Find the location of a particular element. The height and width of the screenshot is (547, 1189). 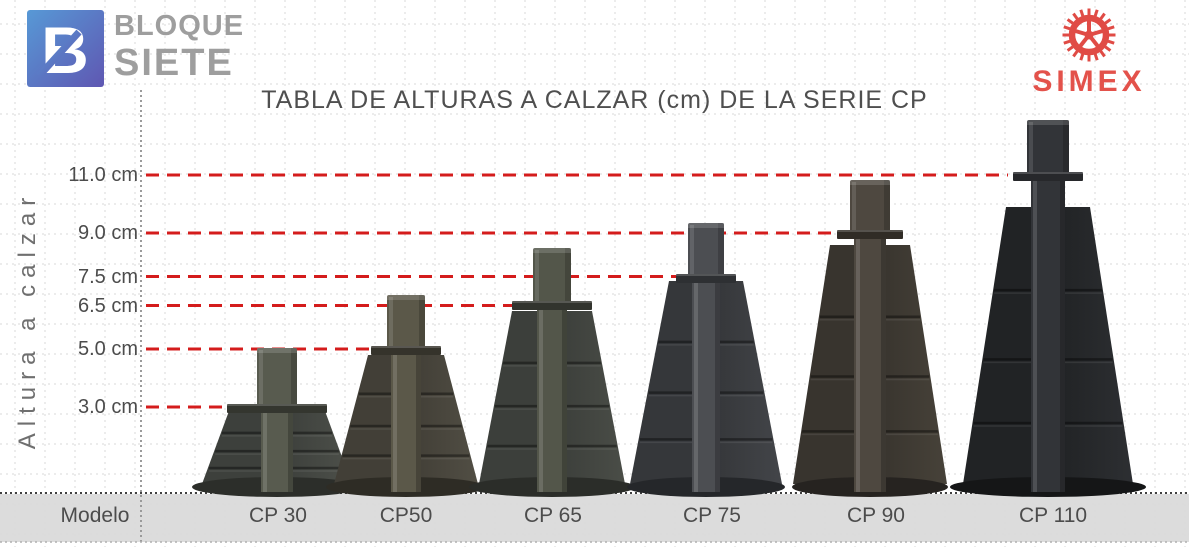

brand-text: BLOQUE SIETE is located at coordinates (179, 48).